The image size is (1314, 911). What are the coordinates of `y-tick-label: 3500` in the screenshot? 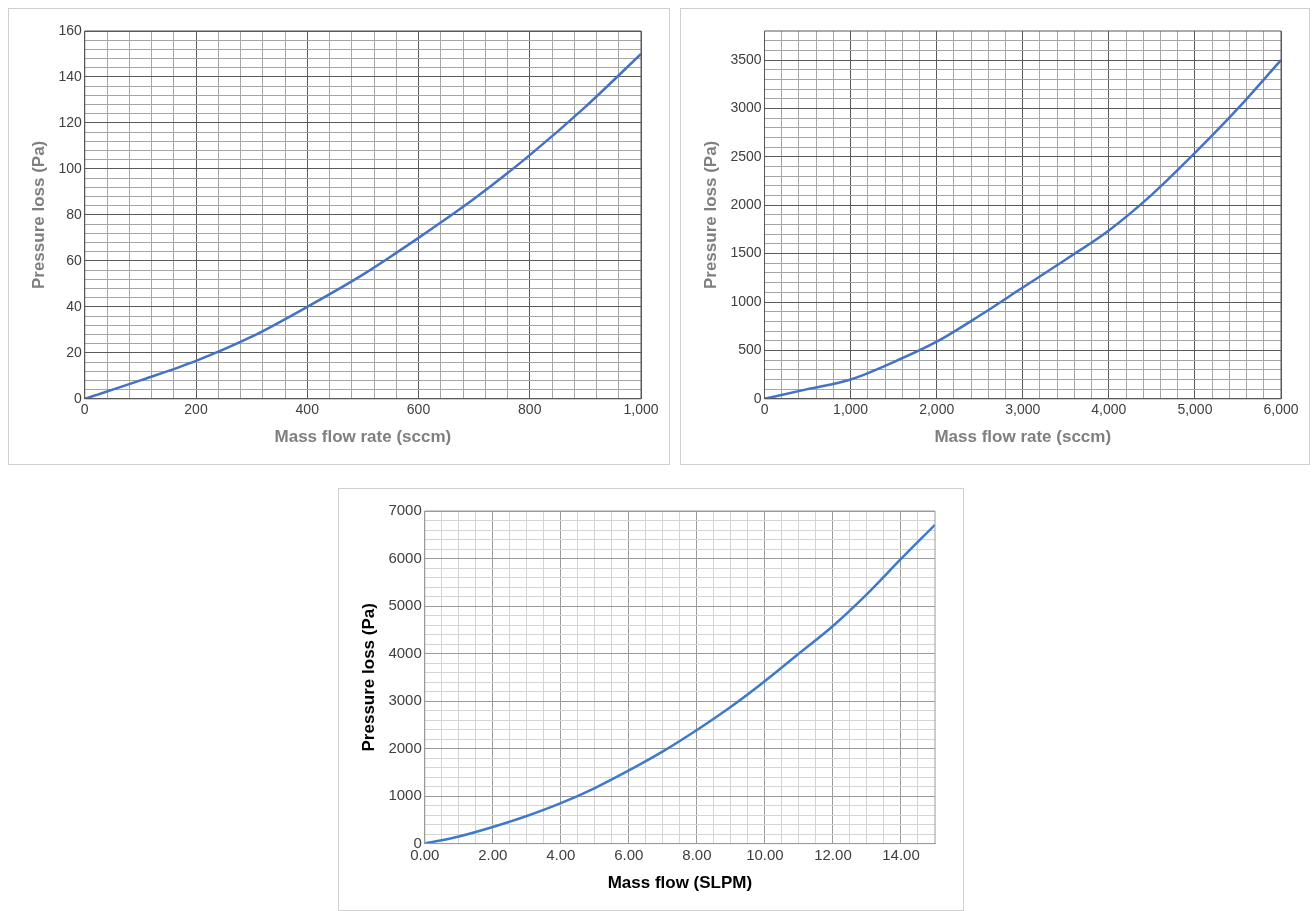 It's located at (746, 58).